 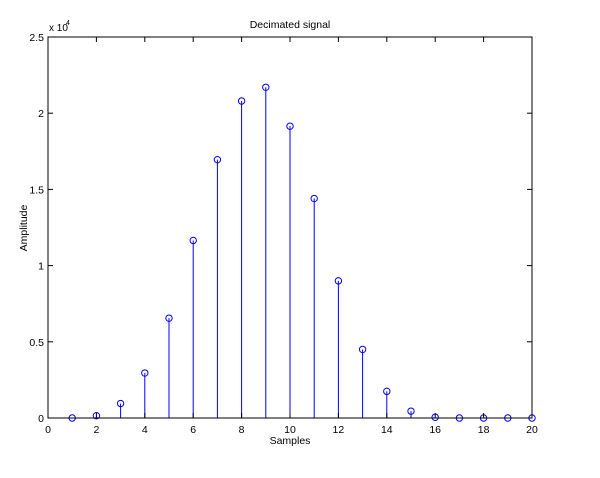 What do you see at coordinates (290, 430) in the screenshot?
I see `x-tick-label: 10` at bounding box center [290, 430].